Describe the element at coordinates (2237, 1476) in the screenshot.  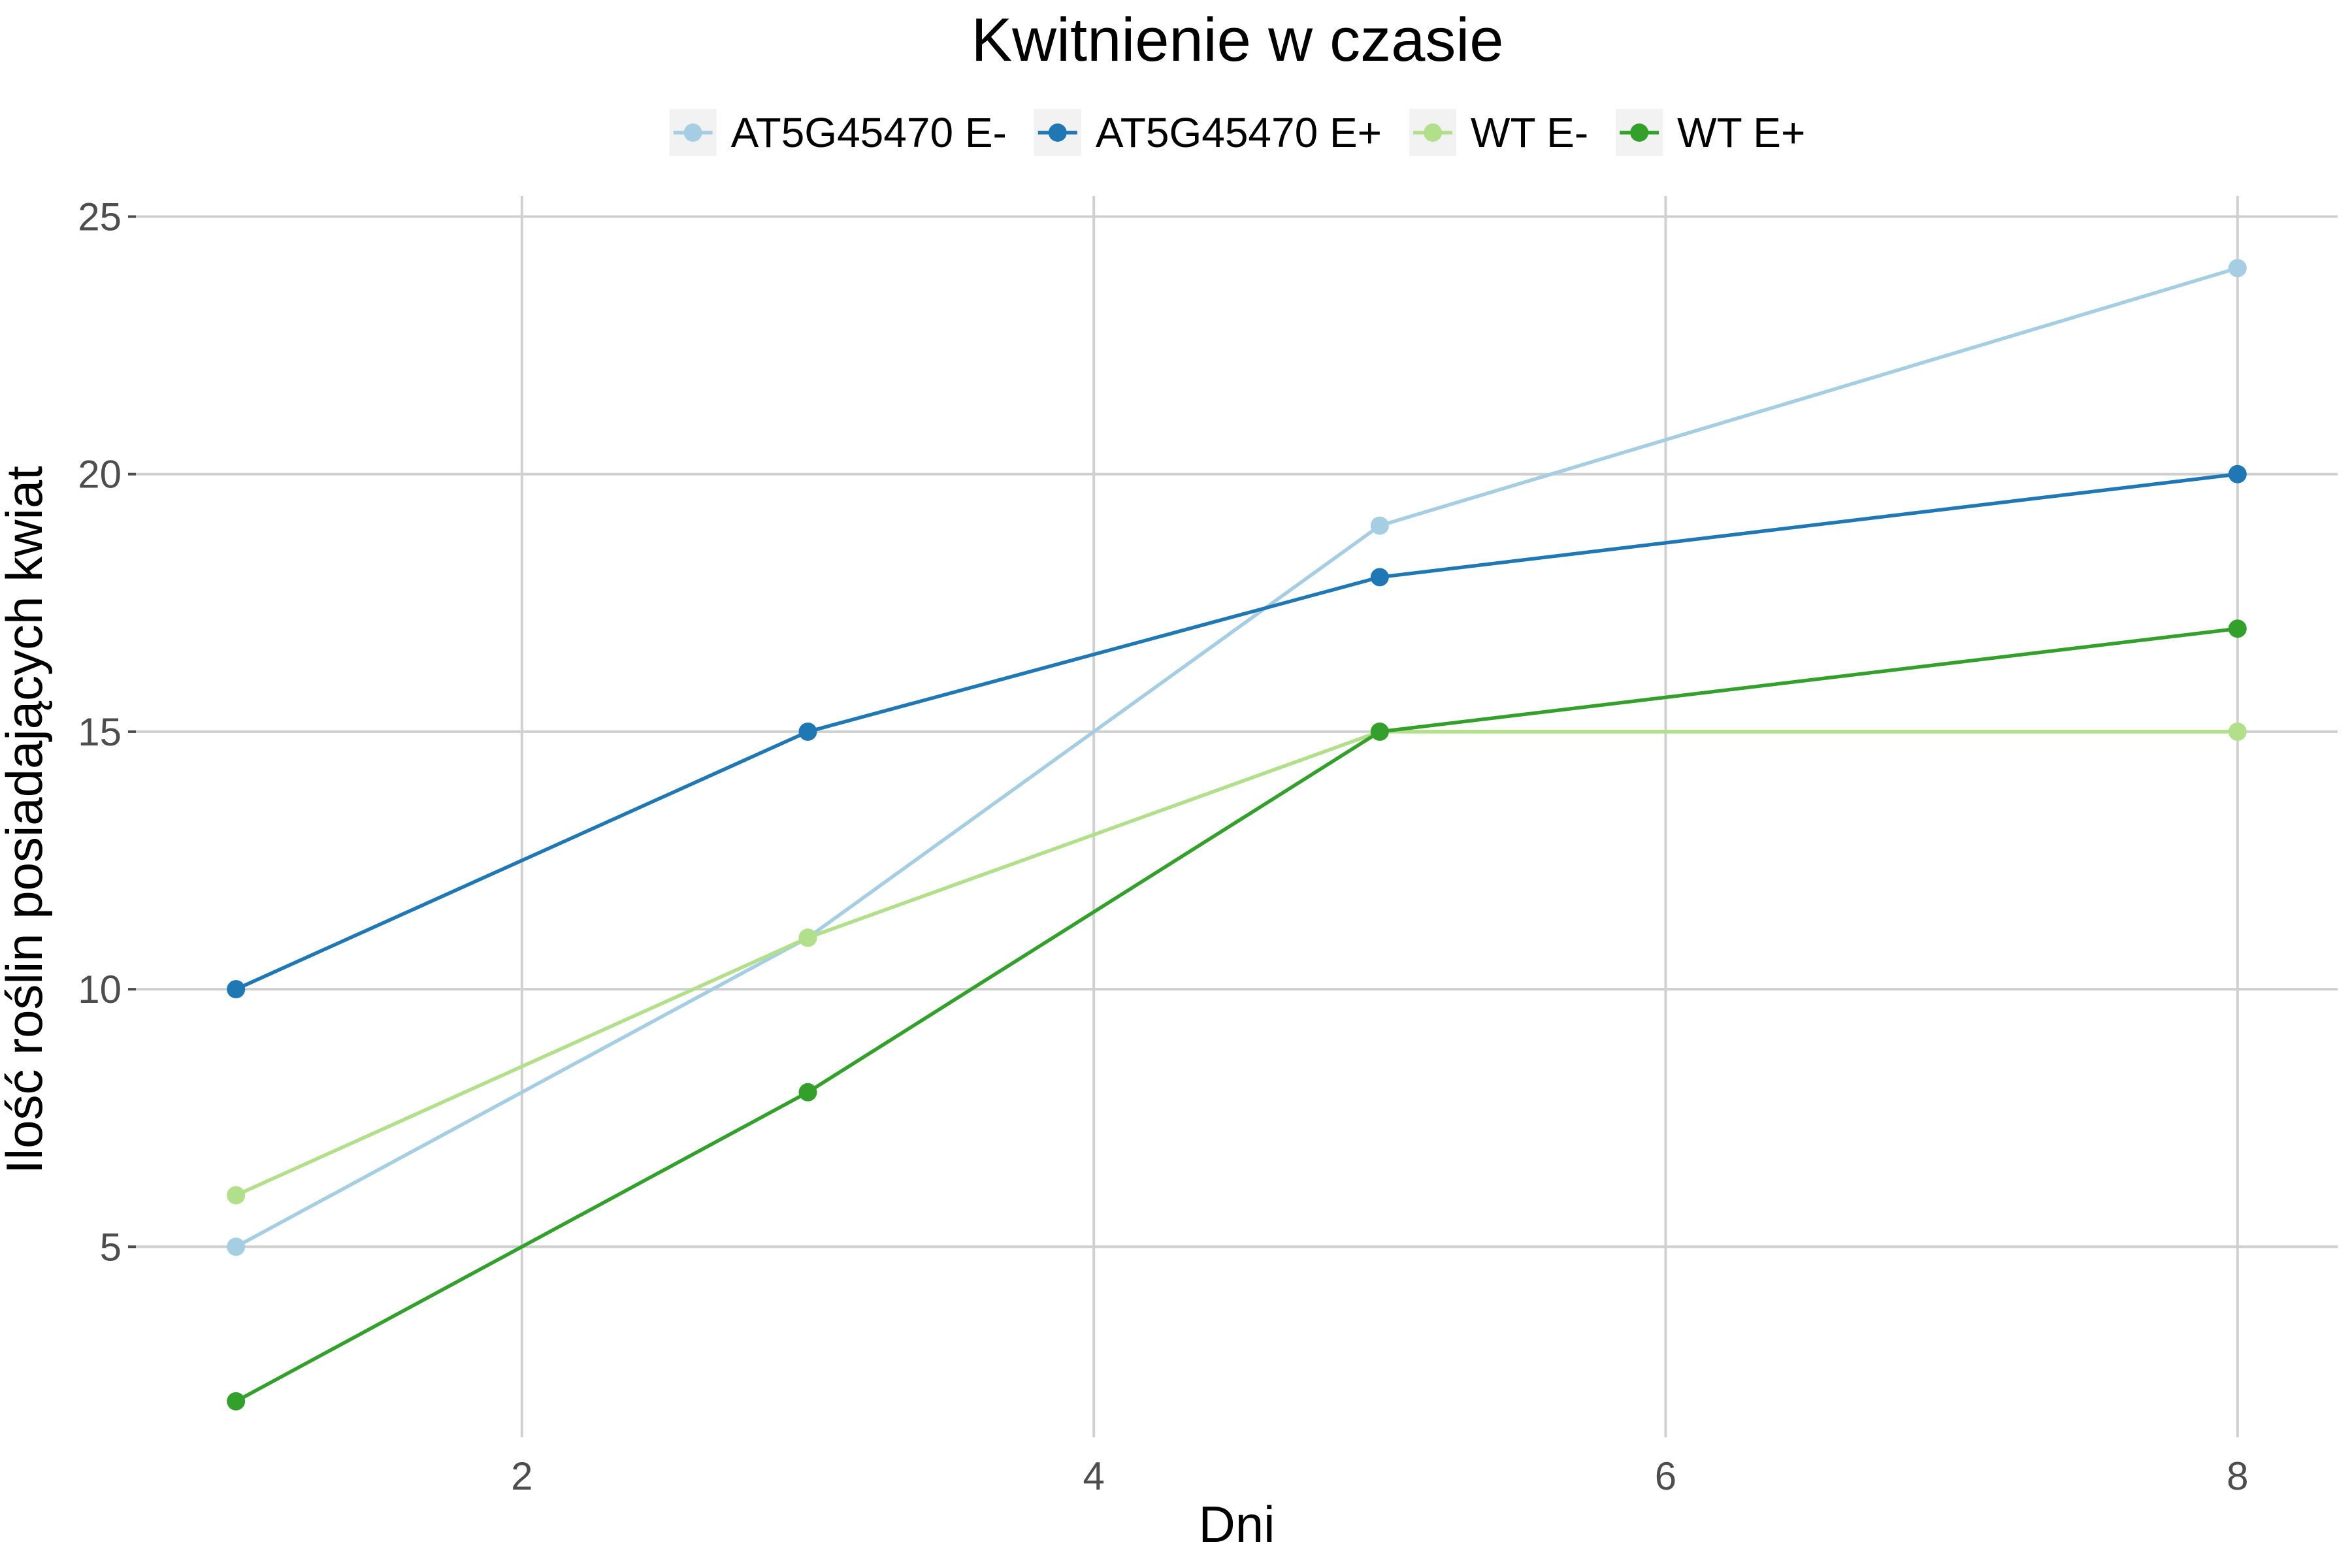
I see `x-tick-label: 8` at that location.